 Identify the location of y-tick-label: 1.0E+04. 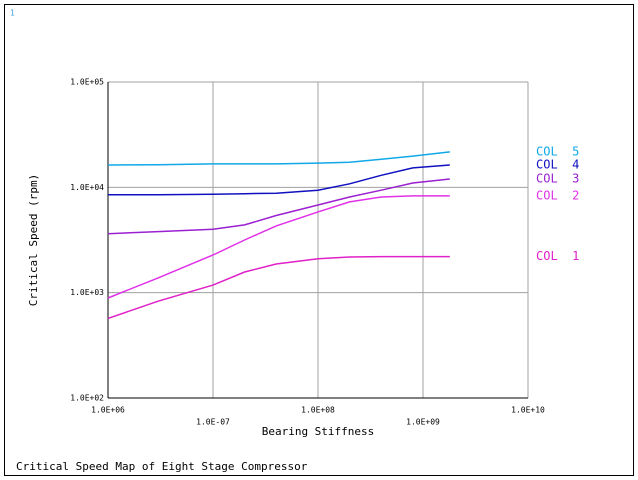
(87, 187).